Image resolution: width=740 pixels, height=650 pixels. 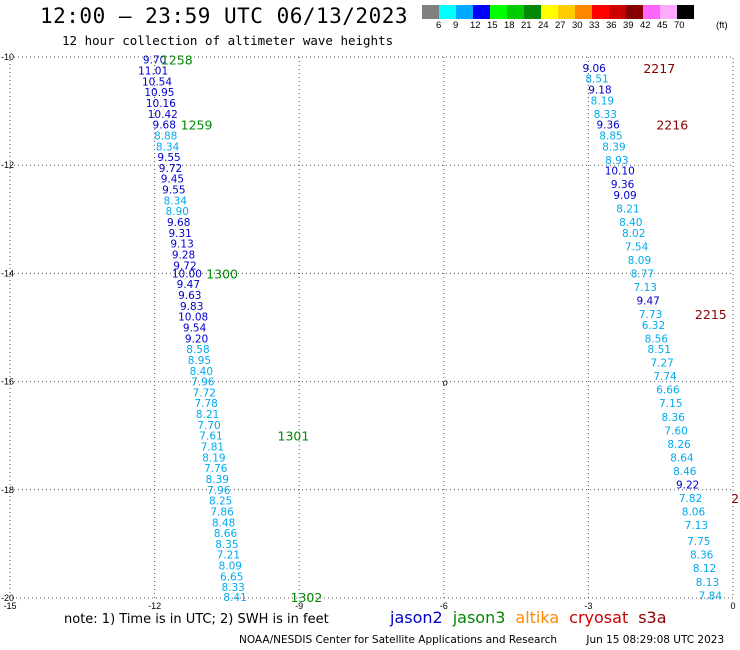 I want to click on wave-height-label: 10.00, so click(x=187, y=274).